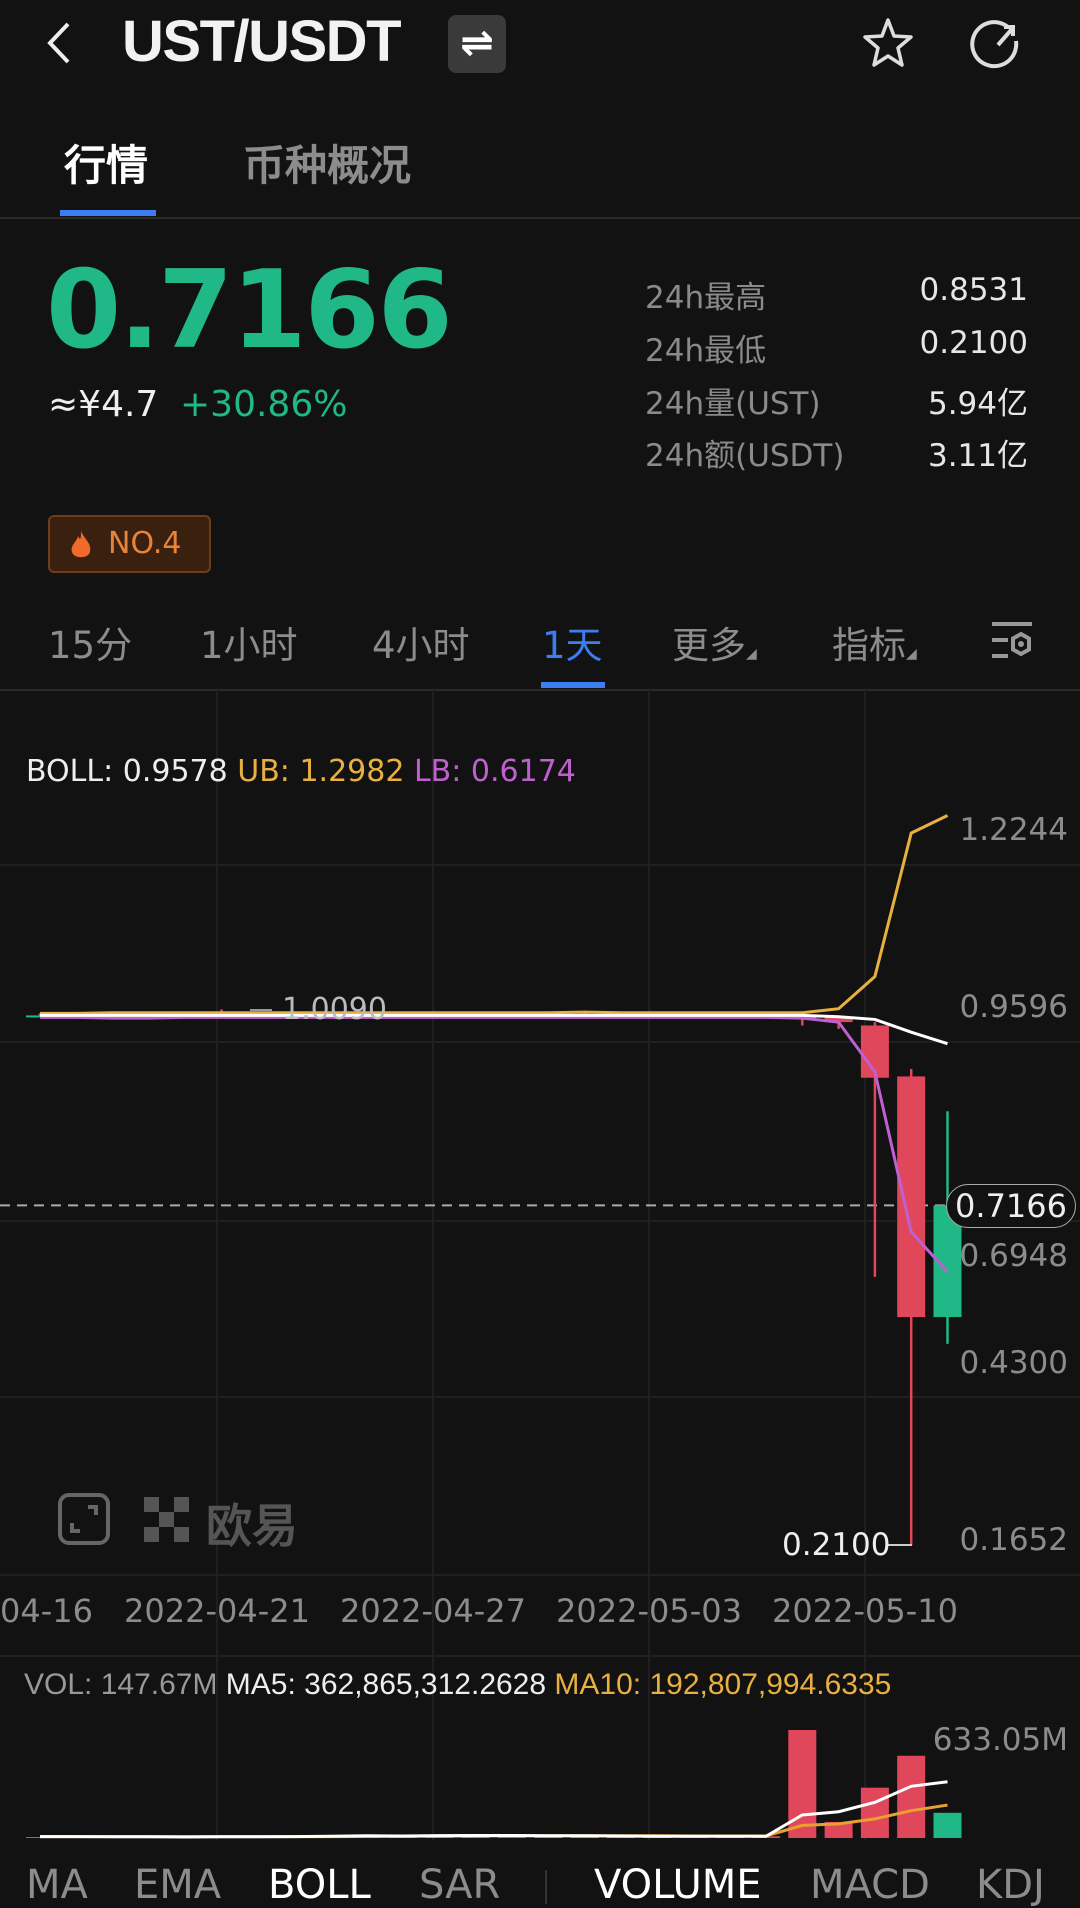 The height and width of the screenshot is (1908, 1080). I want to click on change-percent: +30.86%, so click(264, 404).